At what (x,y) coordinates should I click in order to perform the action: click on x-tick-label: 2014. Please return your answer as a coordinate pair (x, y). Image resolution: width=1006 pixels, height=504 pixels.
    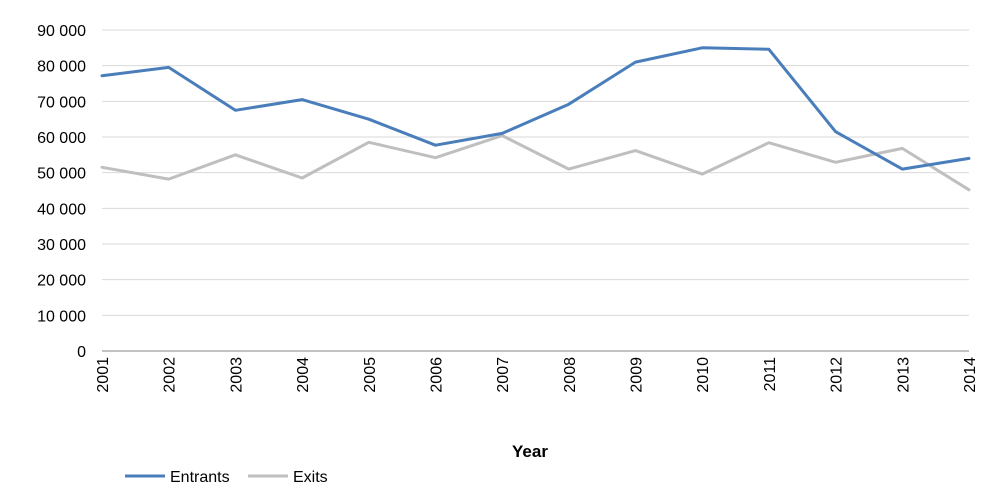
    Looking at the image, I should click on (970, 375).